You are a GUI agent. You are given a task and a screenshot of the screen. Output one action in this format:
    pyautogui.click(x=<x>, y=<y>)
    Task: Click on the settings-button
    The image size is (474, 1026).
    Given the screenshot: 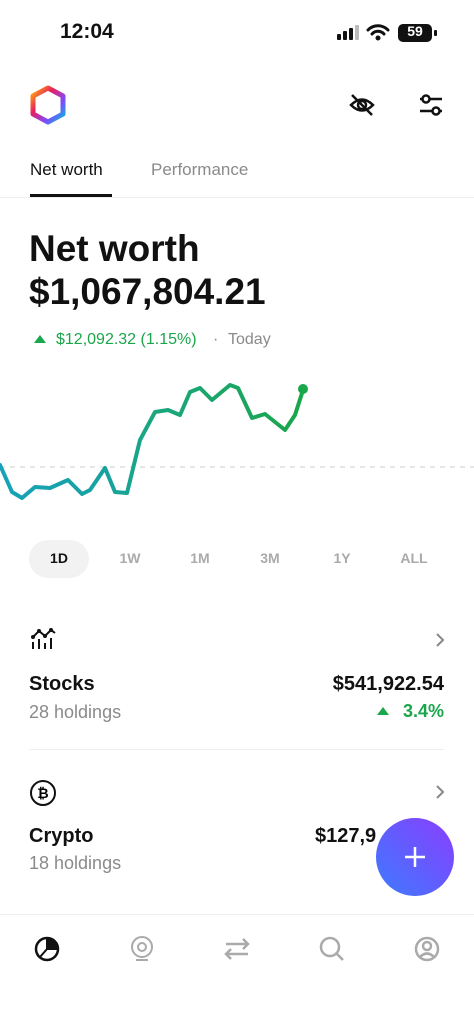 What is the action you would take?
    pyautogui.click(x=431, y=105)
    